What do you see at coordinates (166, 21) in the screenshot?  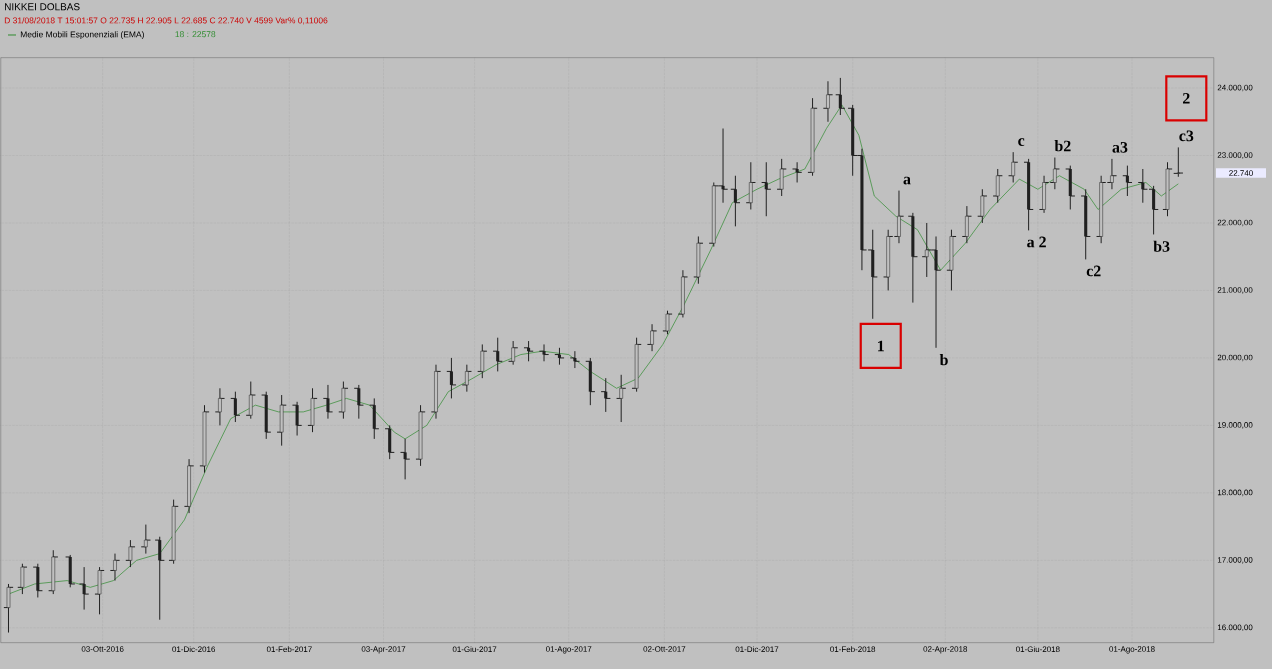 I see `chart-subtitle: D 31/08/2018 T 15:01:57 O 22.735 H 22.905 L 22.685 C 22.740 V 4599 Var% 0,11006` at bounding box center [166, 21].